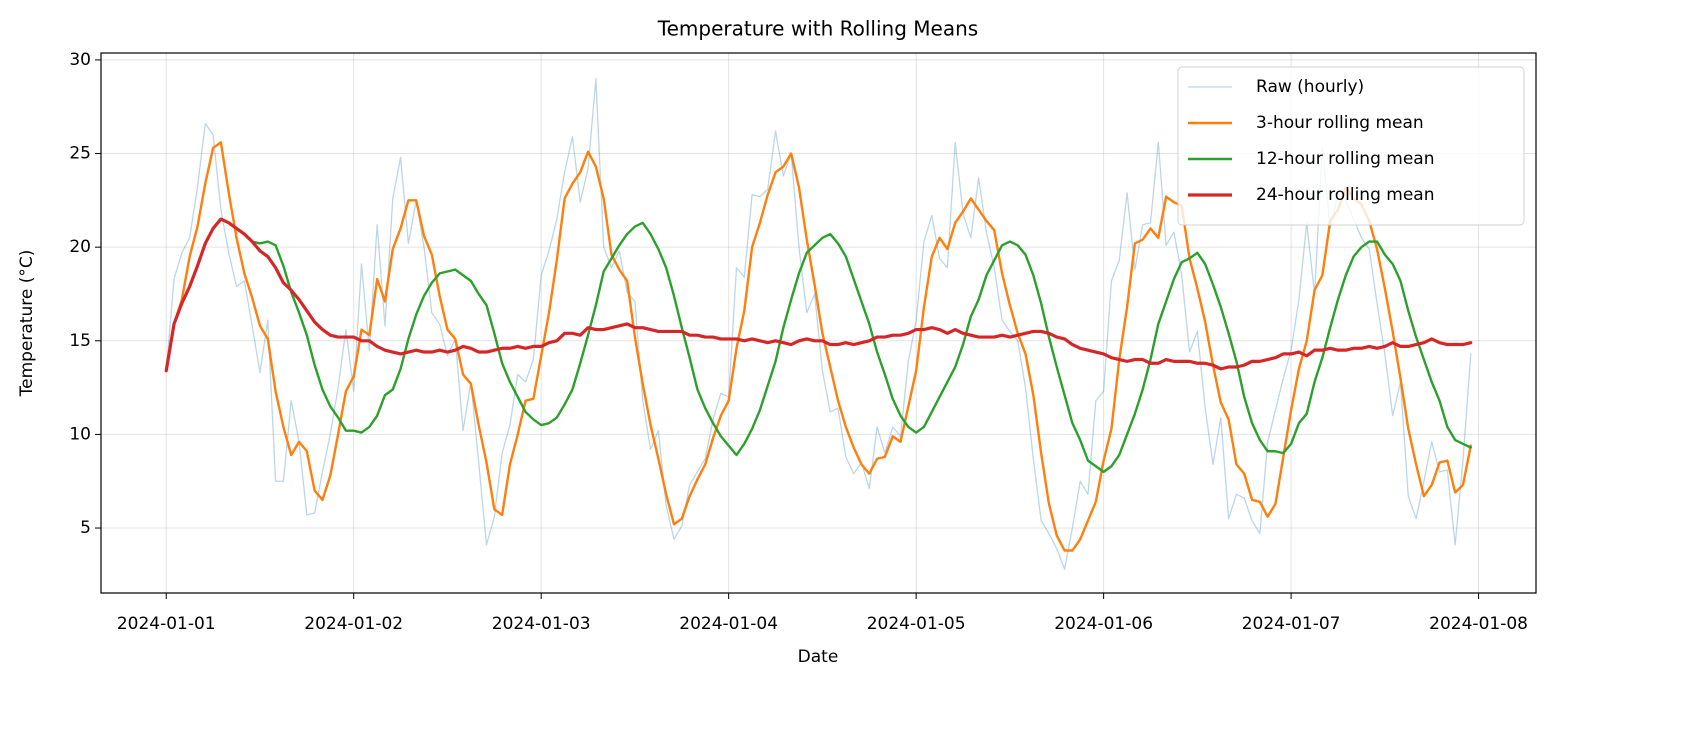 The height and width of the screenshot is (748, 1698). Describe the element at coordinates (1345, 159) in the screenshot. I see `legend-label: 12-hour rolling mean` at that location.